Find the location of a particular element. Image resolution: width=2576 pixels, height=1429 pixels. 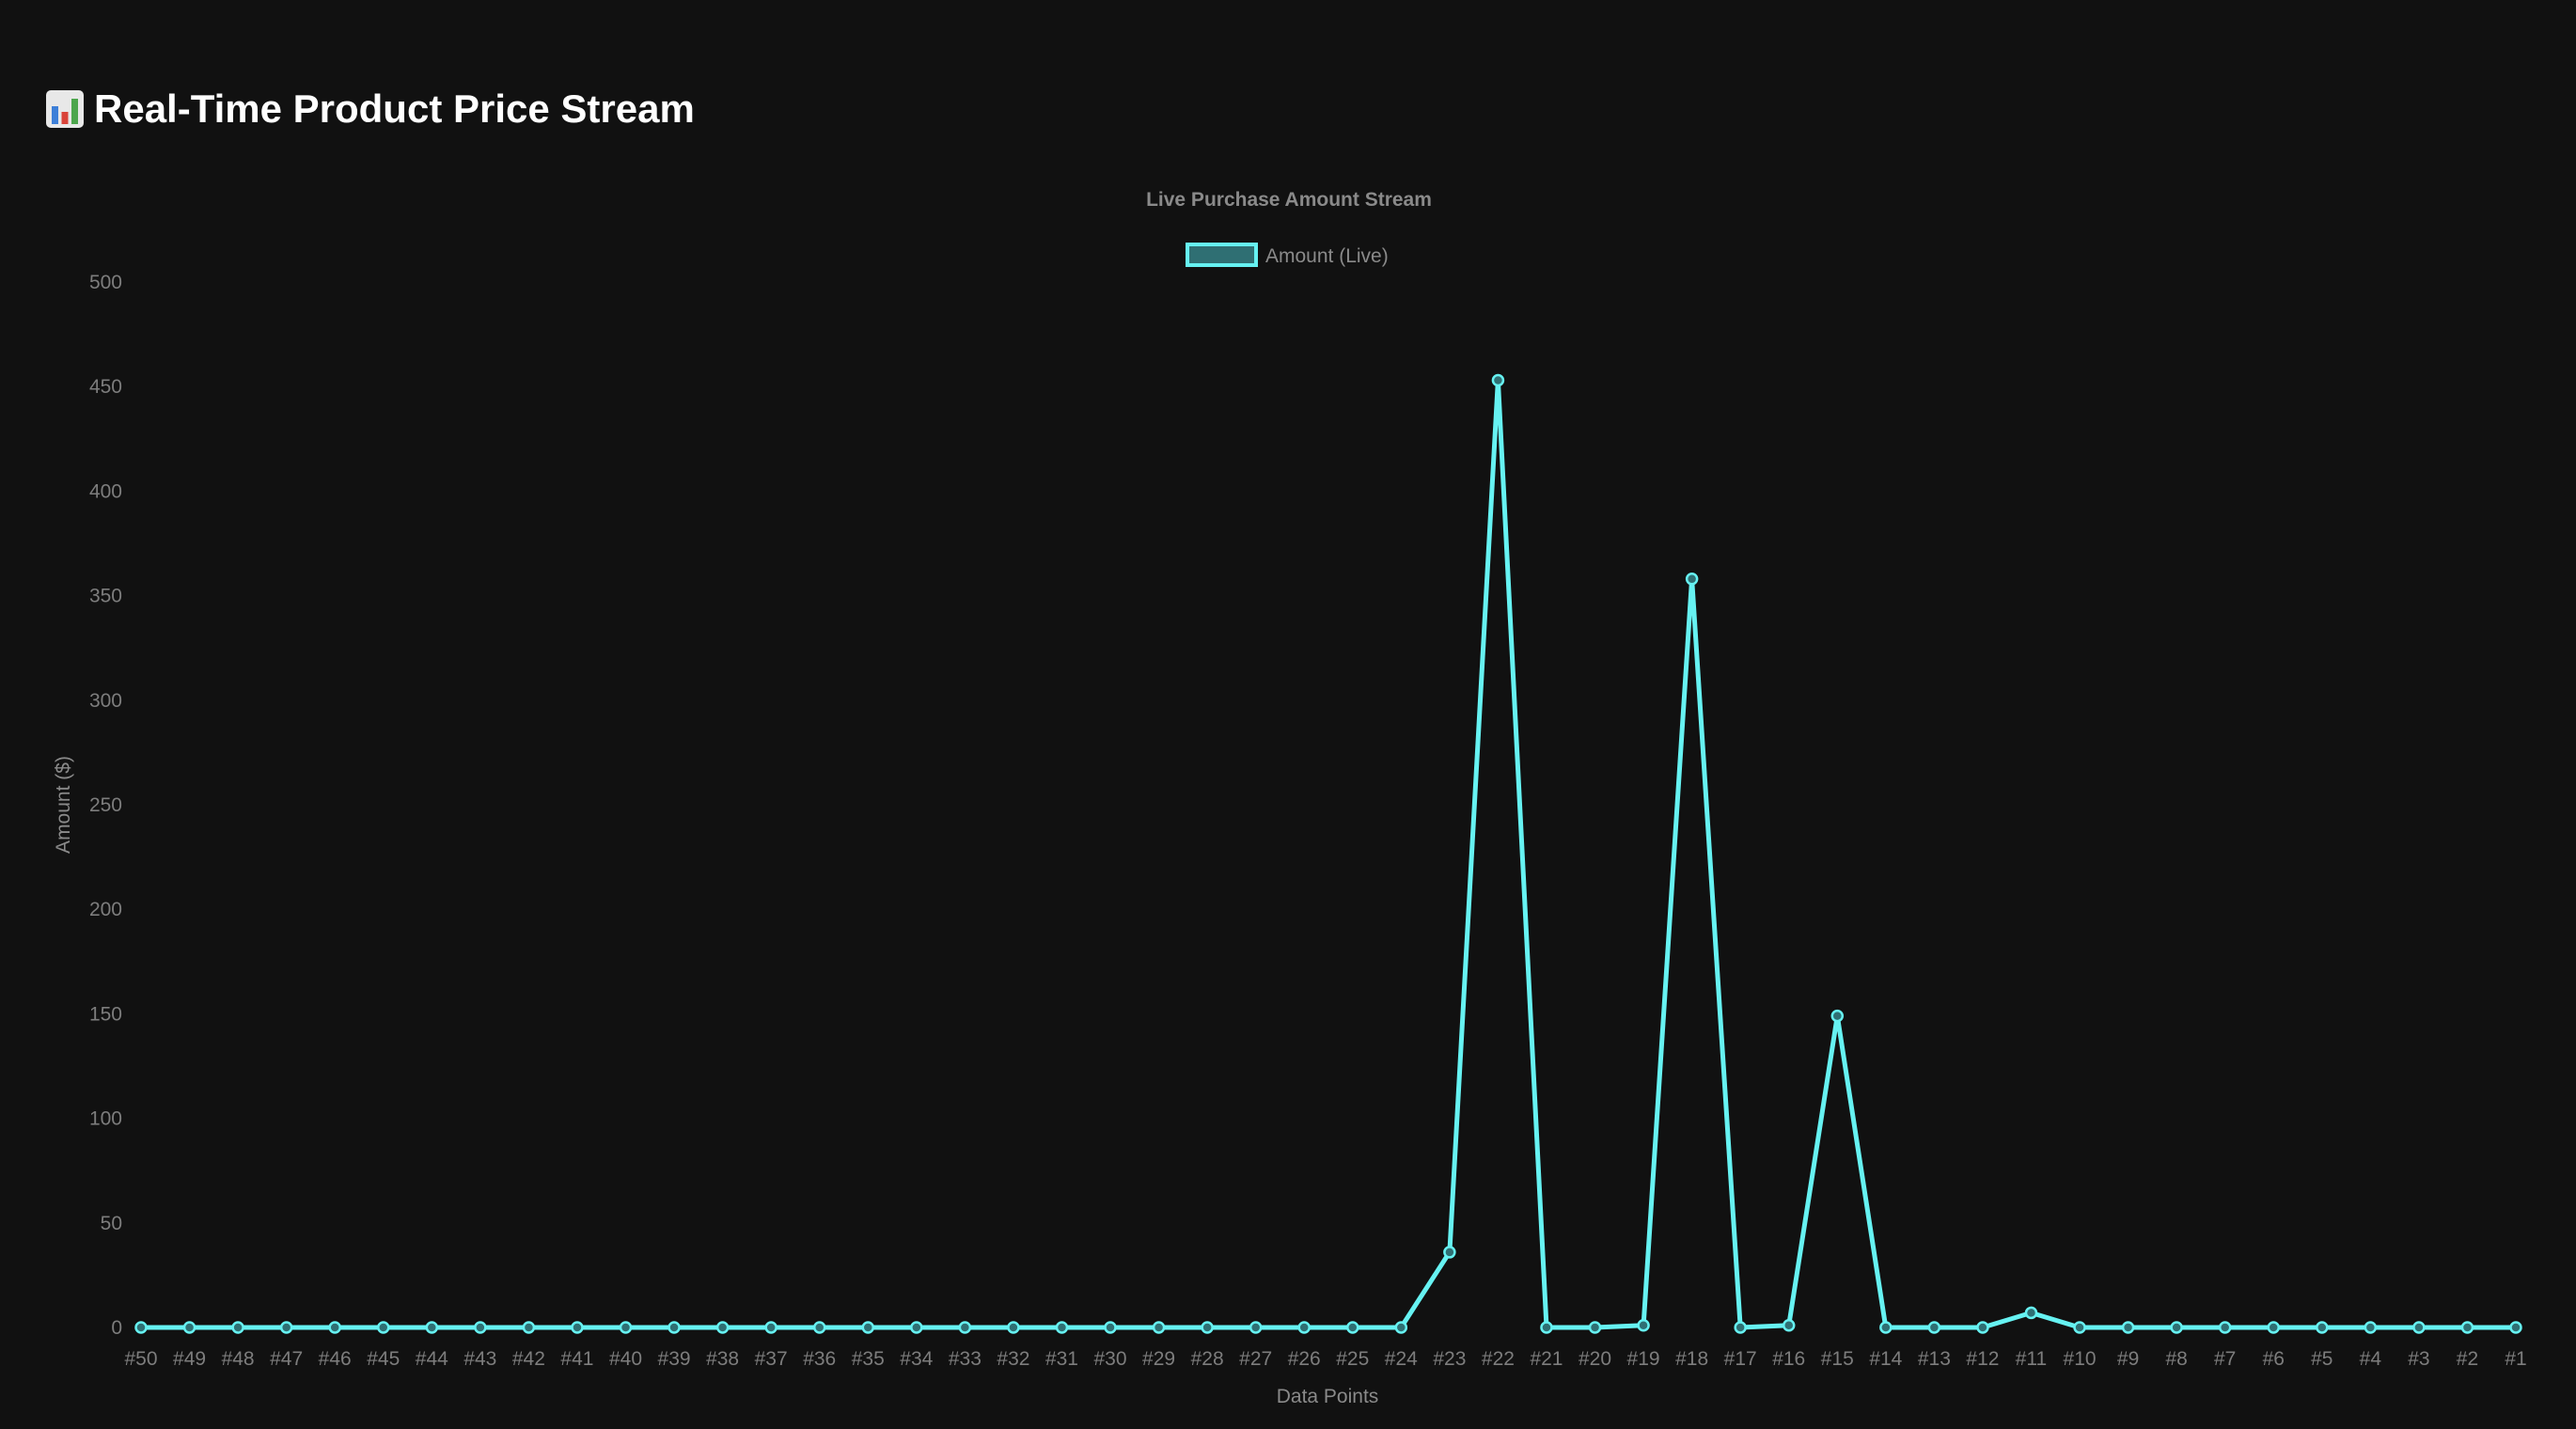

x-tick-label: #50 is located at coordinates (141, 1359).